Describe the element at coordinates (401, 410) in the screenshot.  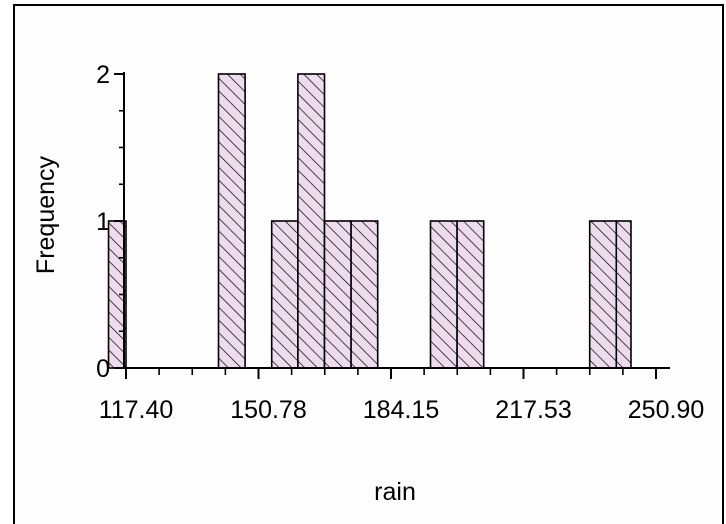
I see `x-tick-label: 184.15` at that location.